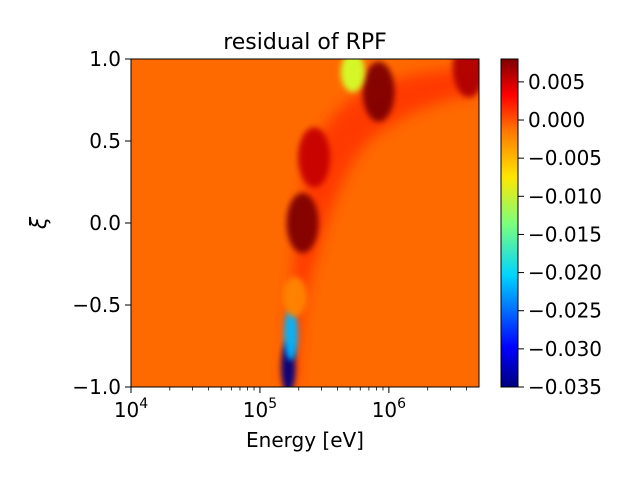 This screenshot has height=480, width=640. Describe the element at coordinates (556, 82) in the screenshot. I see `colorbar-tick-label: 0.005` at that location.